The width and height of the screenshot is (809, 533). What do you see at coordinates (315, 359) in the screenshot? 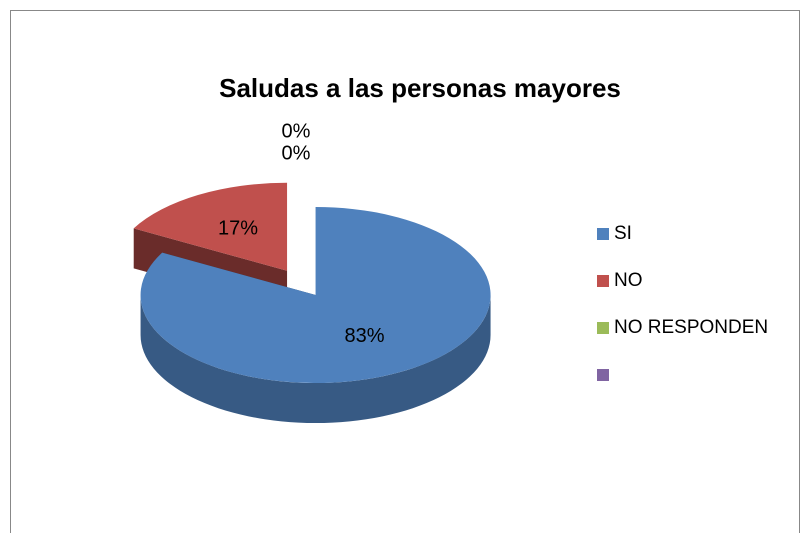
I see `slice-side` at bounding box center [315, 359].